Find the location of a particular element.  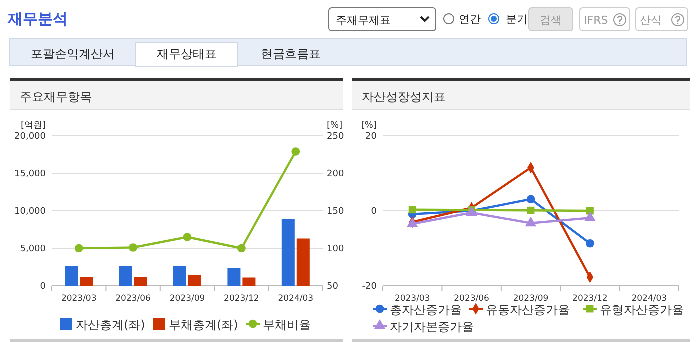

y-axis-title: [억원] is located at coordinates (33, 126).